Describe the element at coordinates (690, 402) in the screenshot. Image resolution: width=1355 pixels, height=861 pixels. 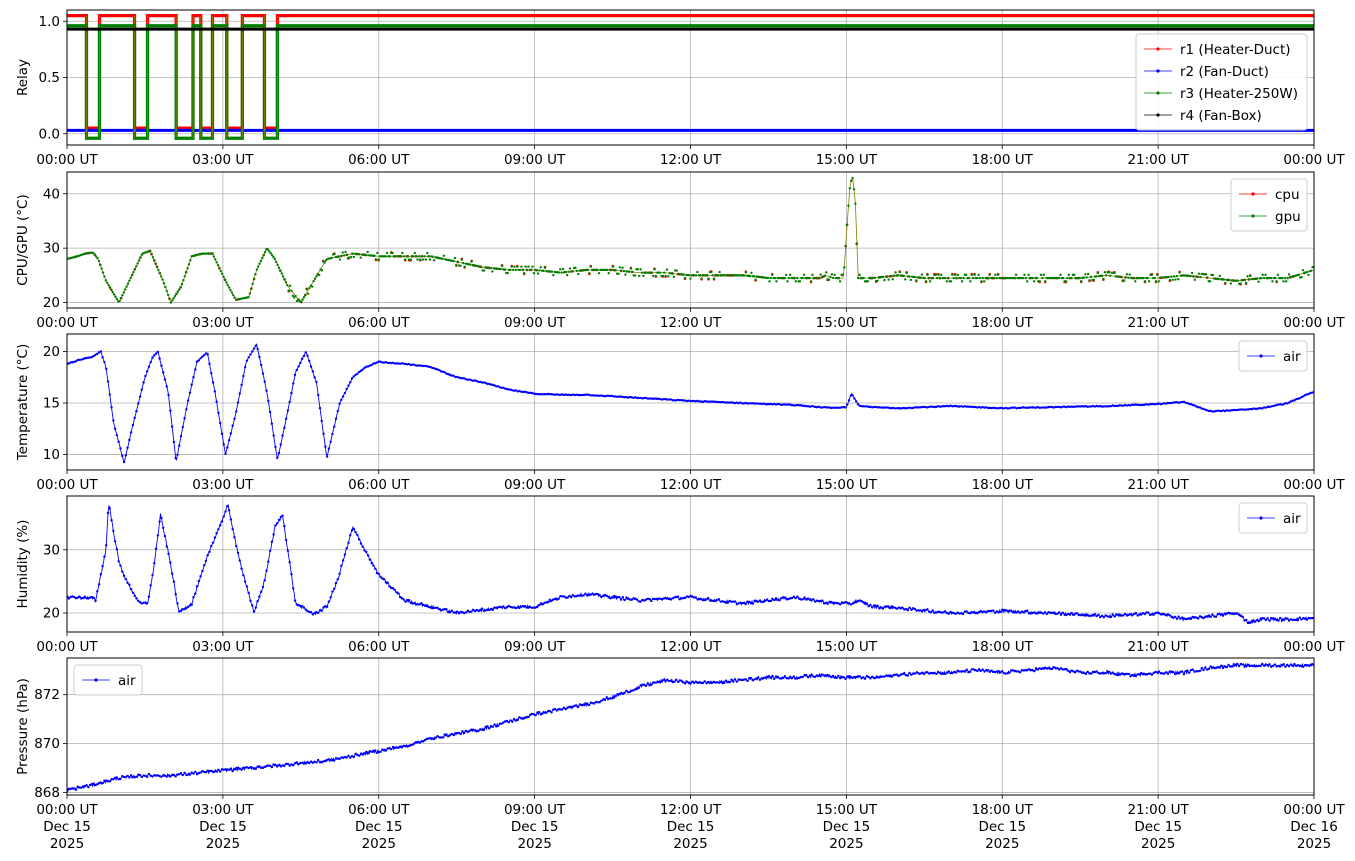
I see `axes-frame` at that location.